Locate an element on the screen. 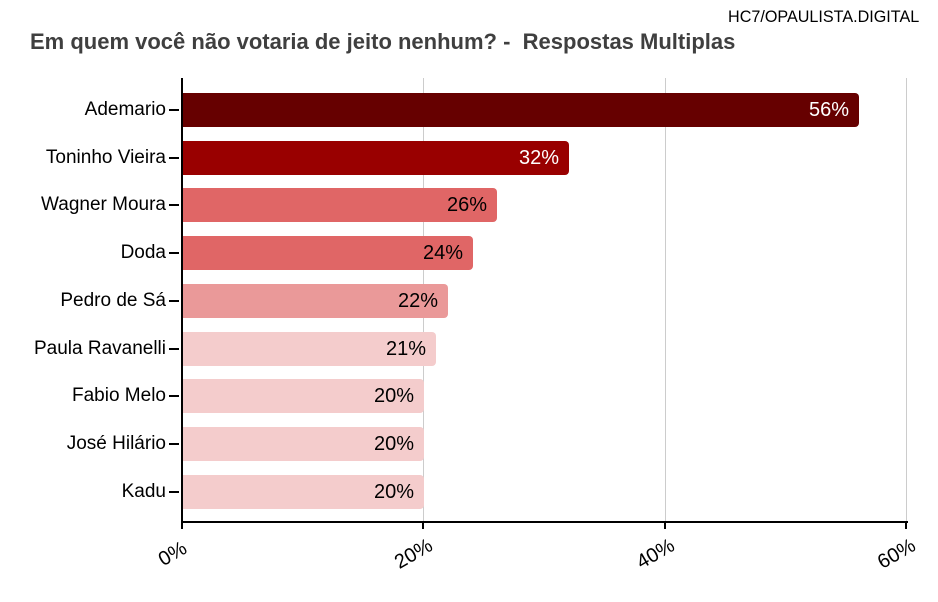 The height and width of the screenshot is (602, 938). bar: 22% is located at coordinates (315, 301).